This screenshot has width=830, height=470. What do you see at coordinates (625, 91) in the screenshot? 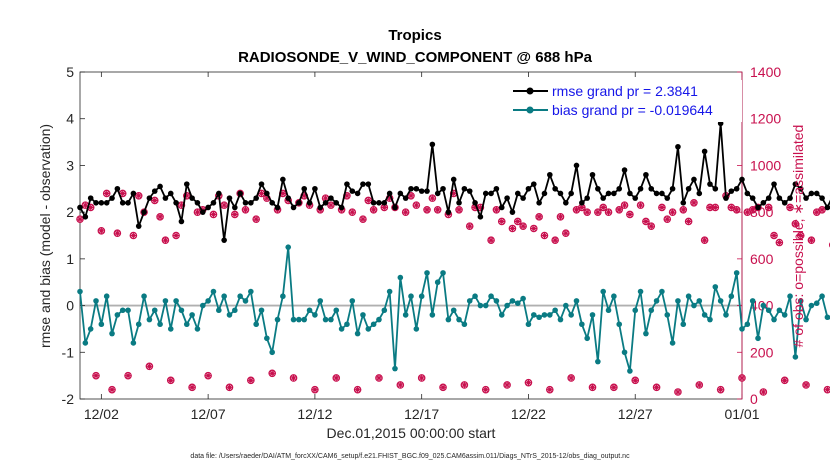
I see `legend-rmse-label: rmse grand pr = 2.3841` at bounding box center [625, 91].